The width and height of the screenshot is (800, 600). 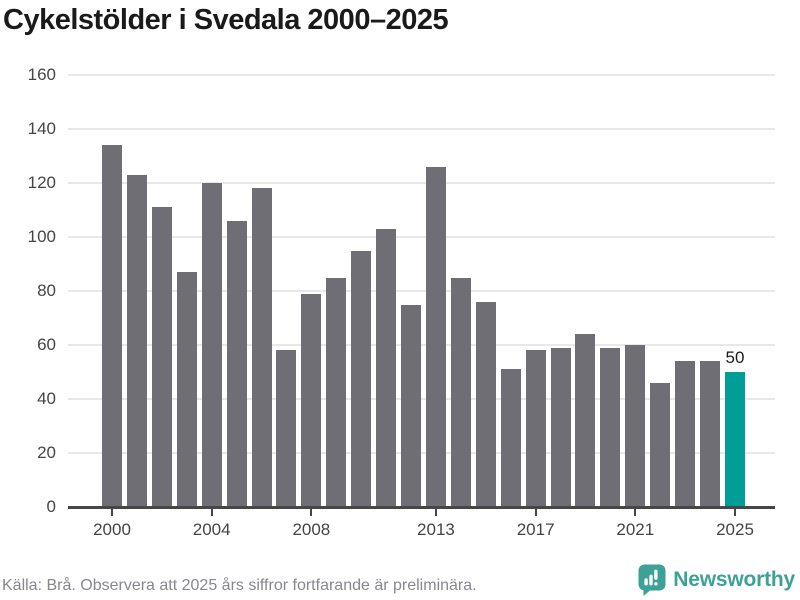 What do you see at coordinates (735, 439) in the screenshot?
I see `bar-2025` at bounding box center [735, 439].